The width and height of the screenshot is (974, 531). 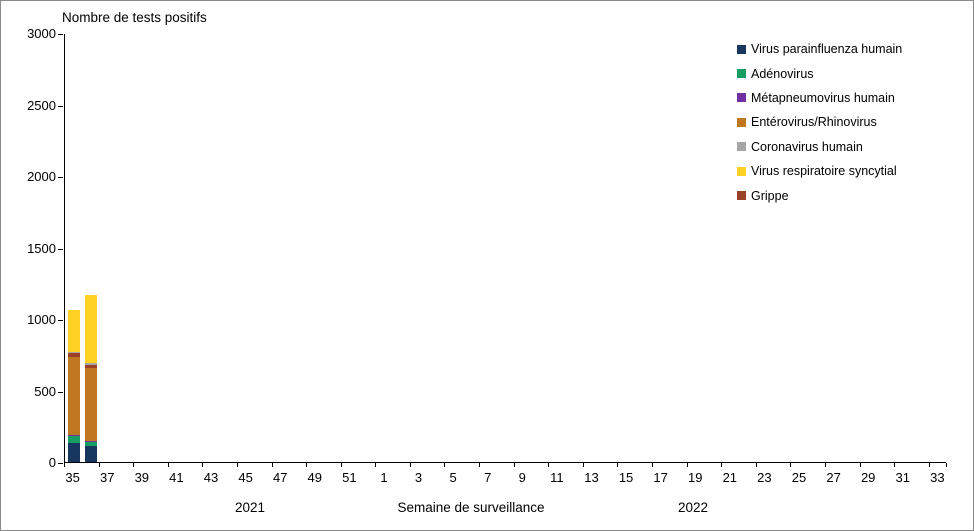 I want to click on legend-item: Adénovirus, so click(x=819, y=73).